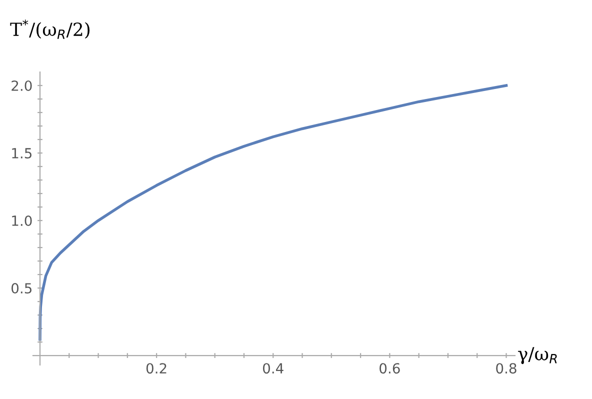 The image size is (592, 399). What do you see at coordinates (537, 355) in the screenshot?
I see `x-axis-title: γ/ω$_{R}$` at bounding box center [537, 355].